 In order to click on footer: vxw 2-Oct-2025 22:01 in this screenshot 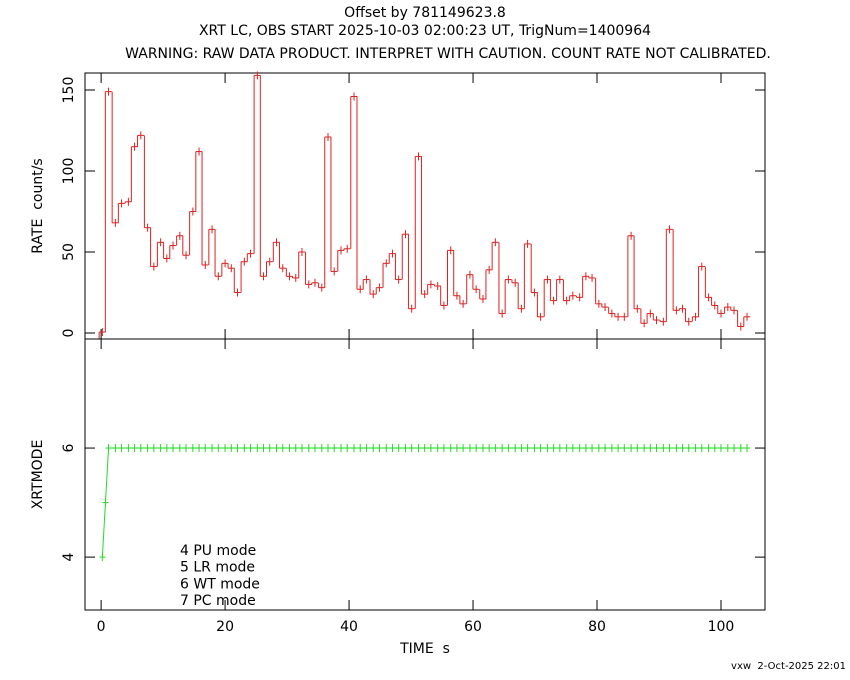, I will do `click(788, 666)`.